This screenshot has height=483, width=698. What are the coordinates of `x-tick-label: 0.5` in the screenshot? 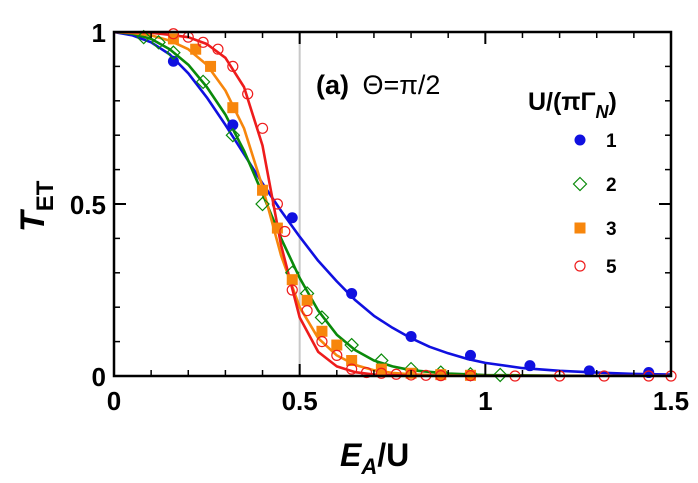 It's located at (300, 401).